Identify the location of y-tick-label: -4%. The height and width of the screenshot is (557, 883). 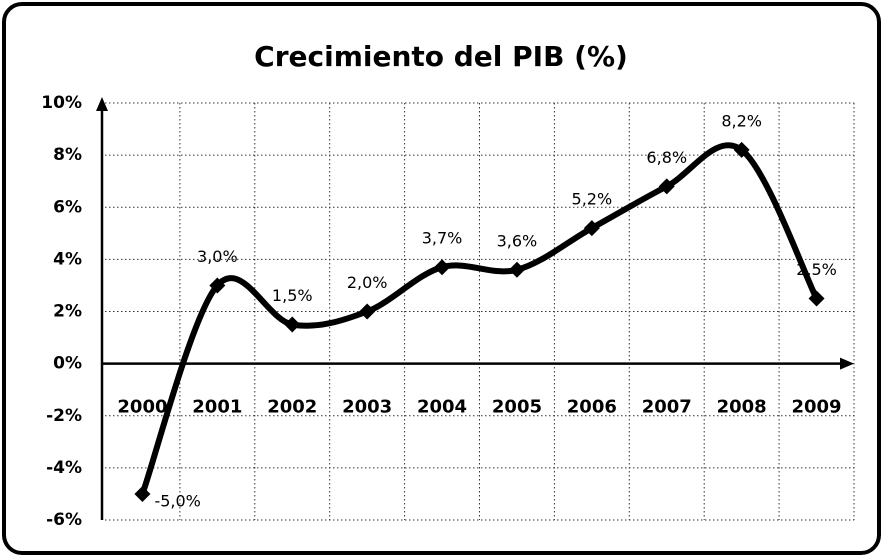
(64, 468).